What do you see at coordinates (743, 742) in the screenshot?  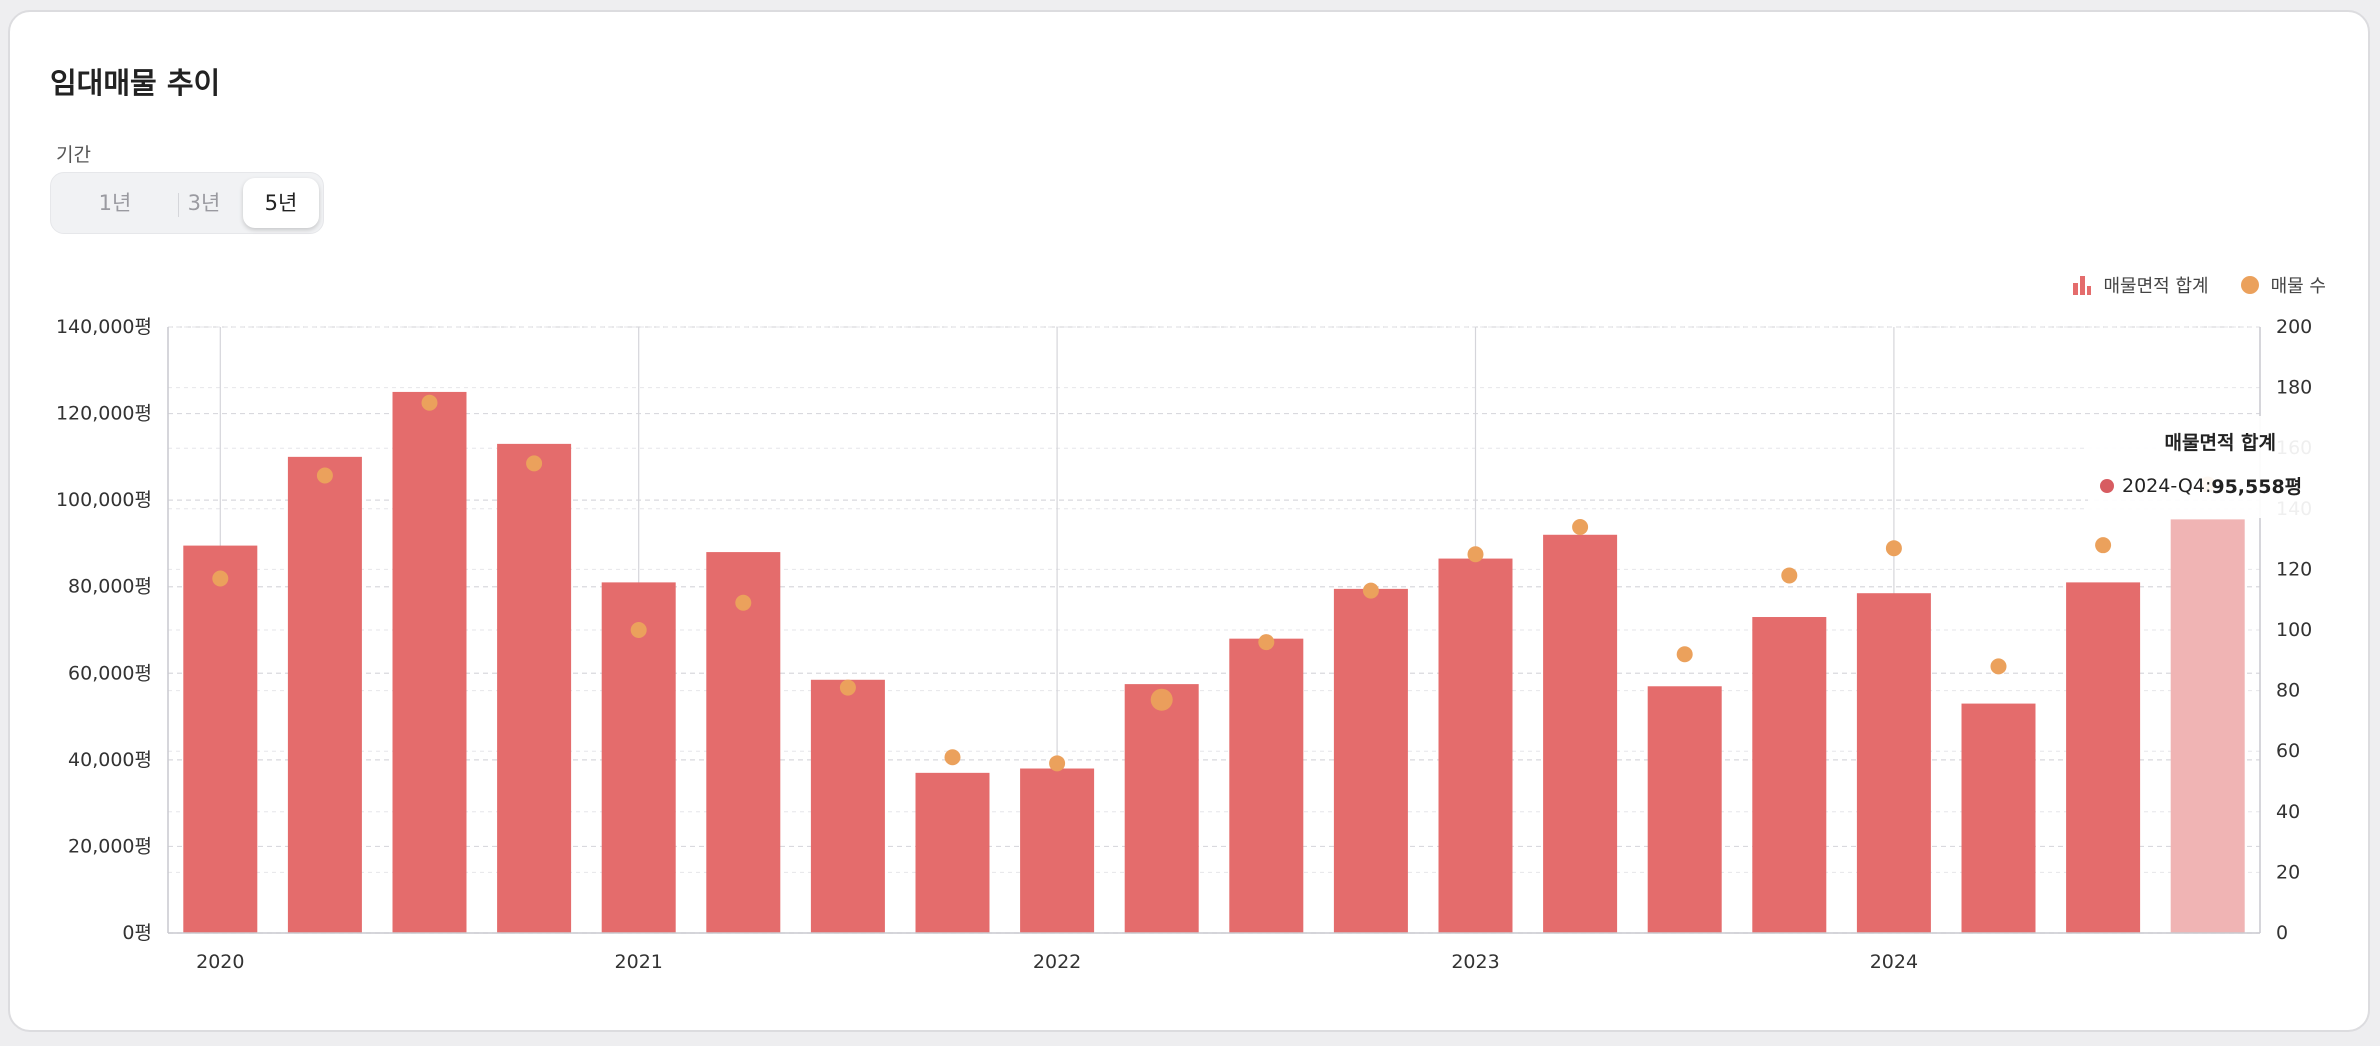 I see `bar-2021-Q2` at bounding box center [743, 742].